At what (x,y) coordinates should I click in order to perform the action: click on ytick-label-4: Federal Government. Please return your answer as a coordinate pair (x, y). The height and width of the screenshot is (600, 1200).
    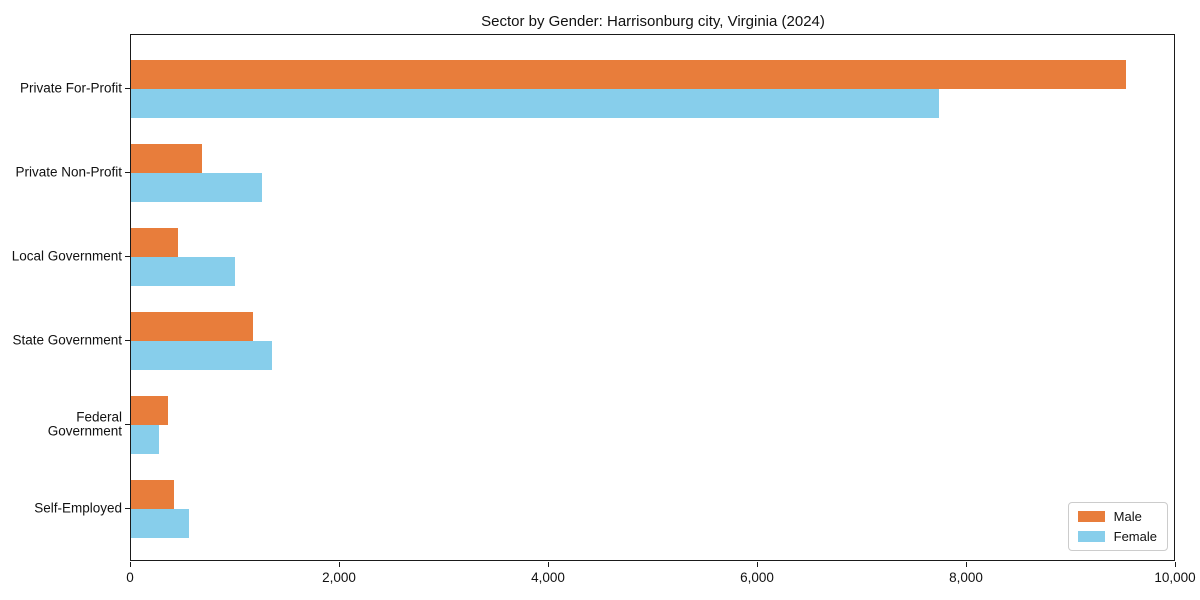
    Looking at the image, I should click on (84, 423).